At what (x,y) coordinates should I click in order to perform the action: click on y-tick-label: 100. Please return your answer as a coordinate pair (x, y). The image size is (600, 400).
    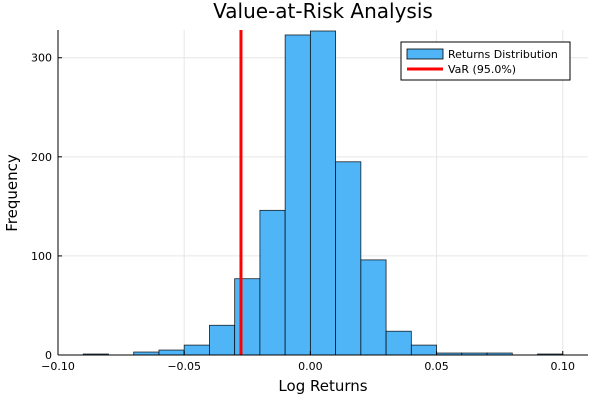
    Looking at the image, I should click on (41, 256).